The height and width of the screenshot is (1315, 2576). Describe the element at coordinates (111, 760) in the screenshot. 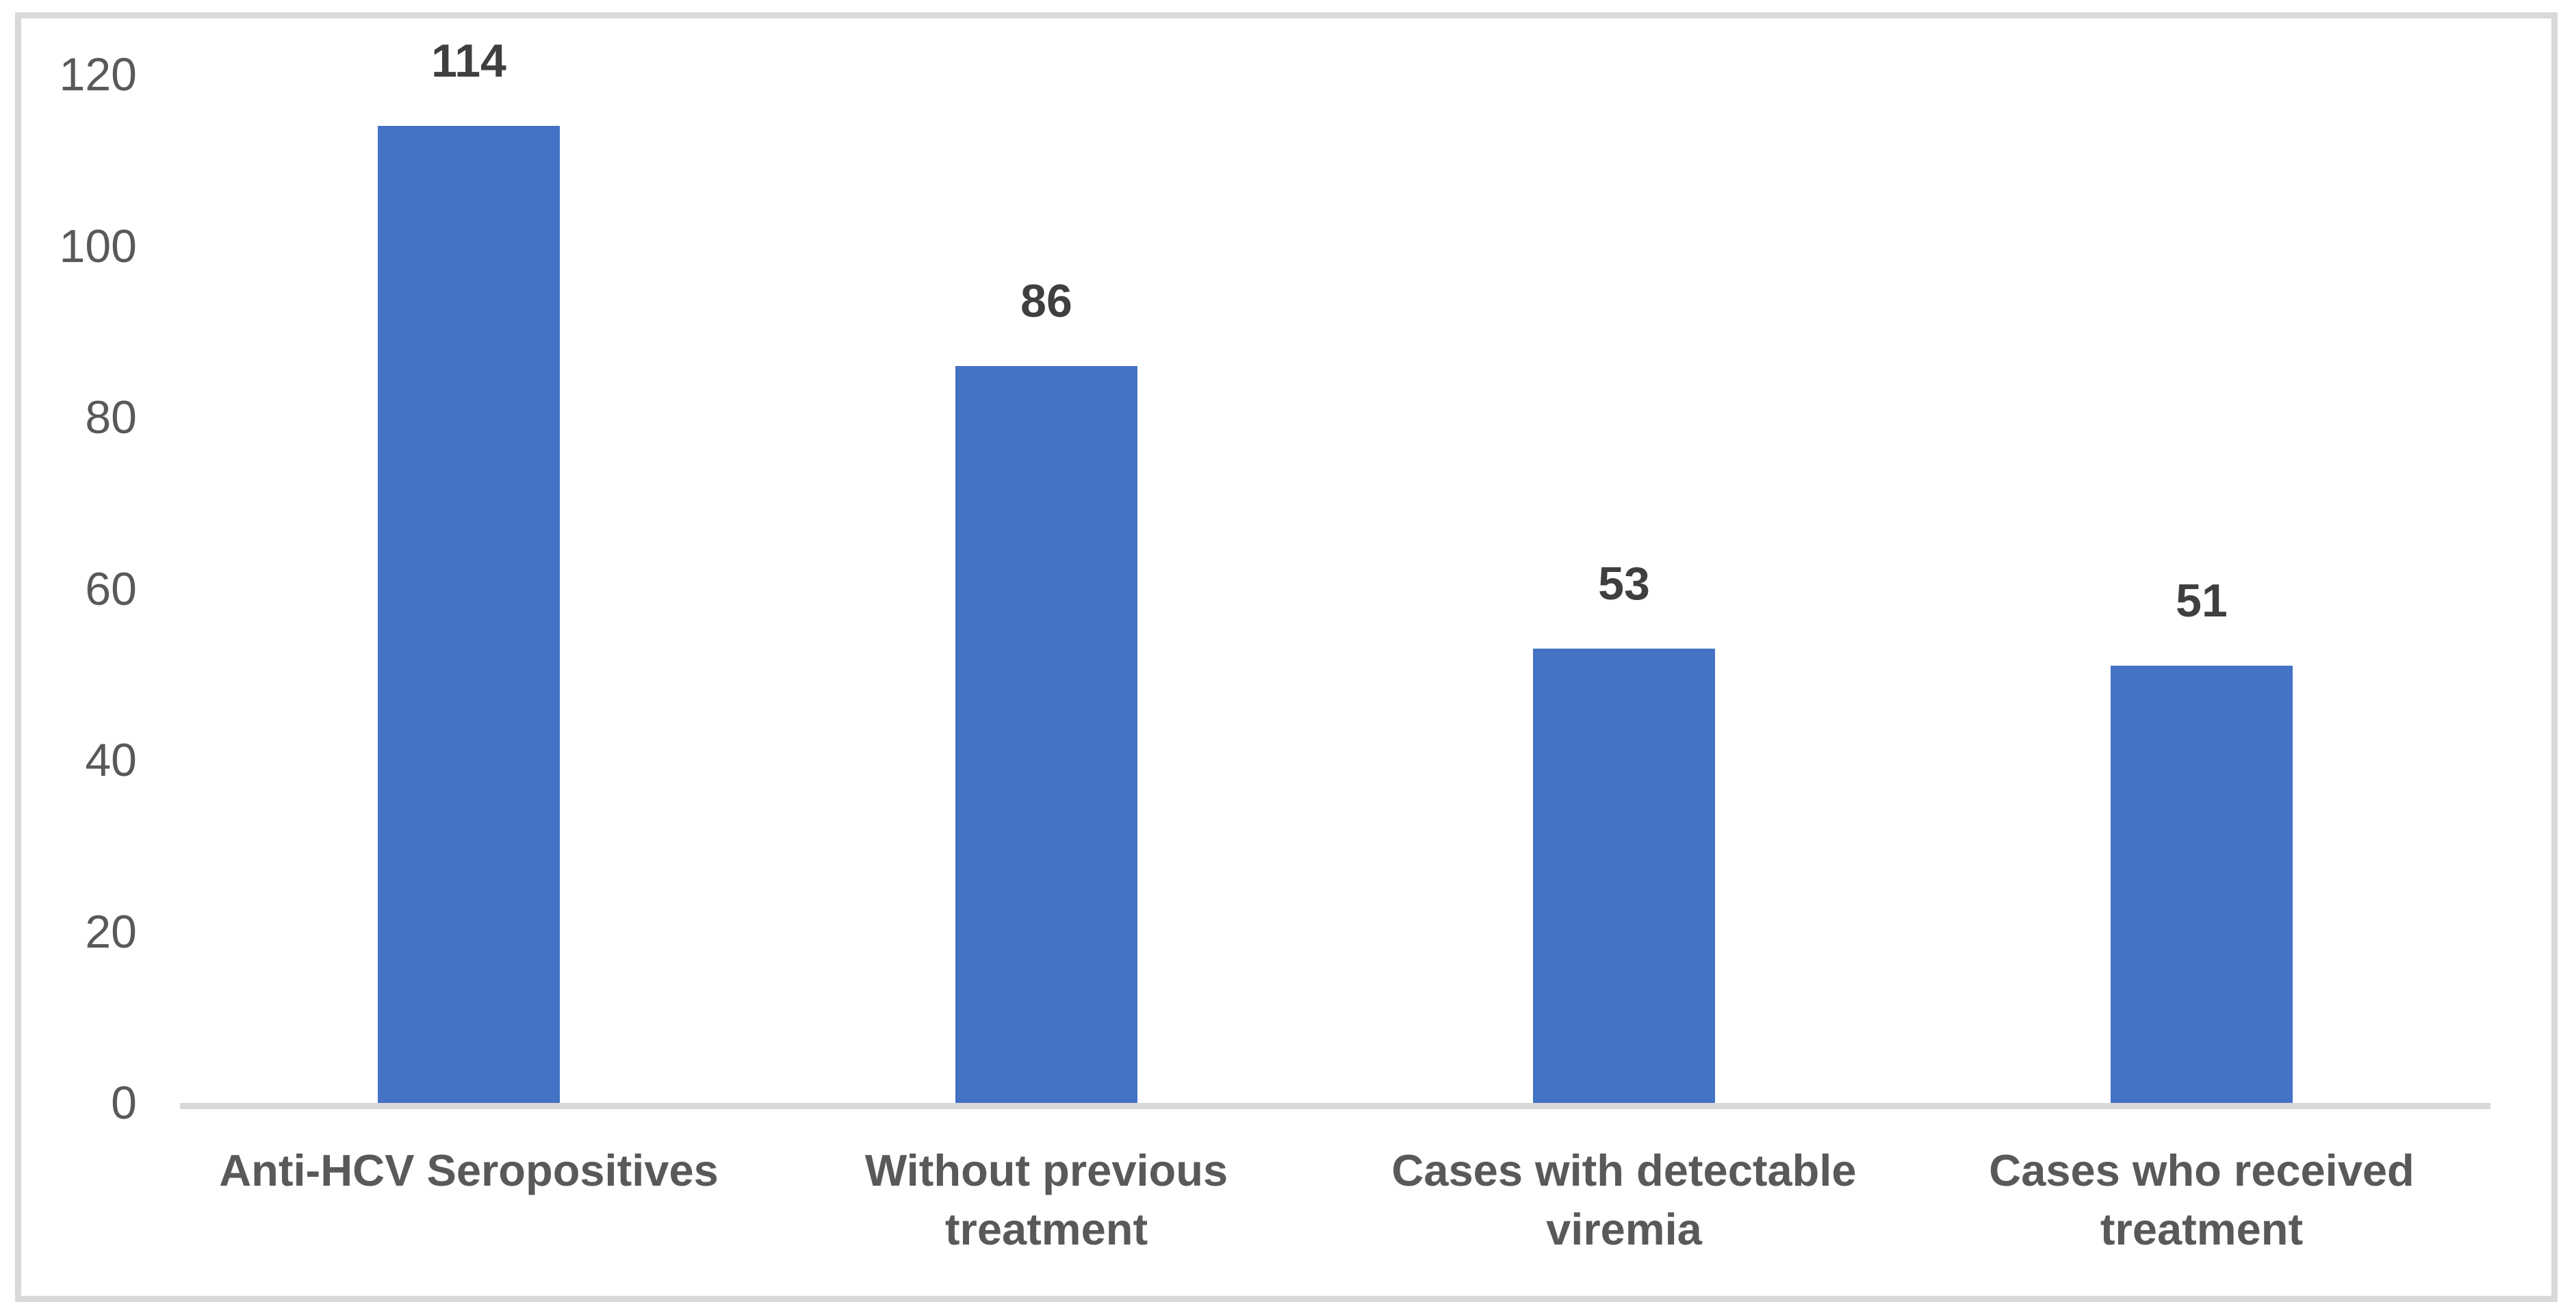

I see `y-tick-label: 40` at that location.